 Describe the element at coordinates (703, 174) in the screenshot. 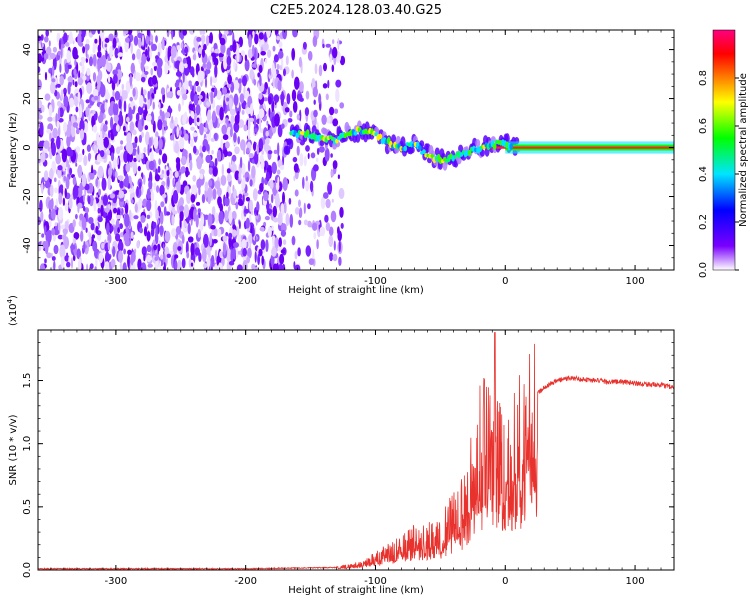

I see `colorbar-tick-label: 0.4` at that location.